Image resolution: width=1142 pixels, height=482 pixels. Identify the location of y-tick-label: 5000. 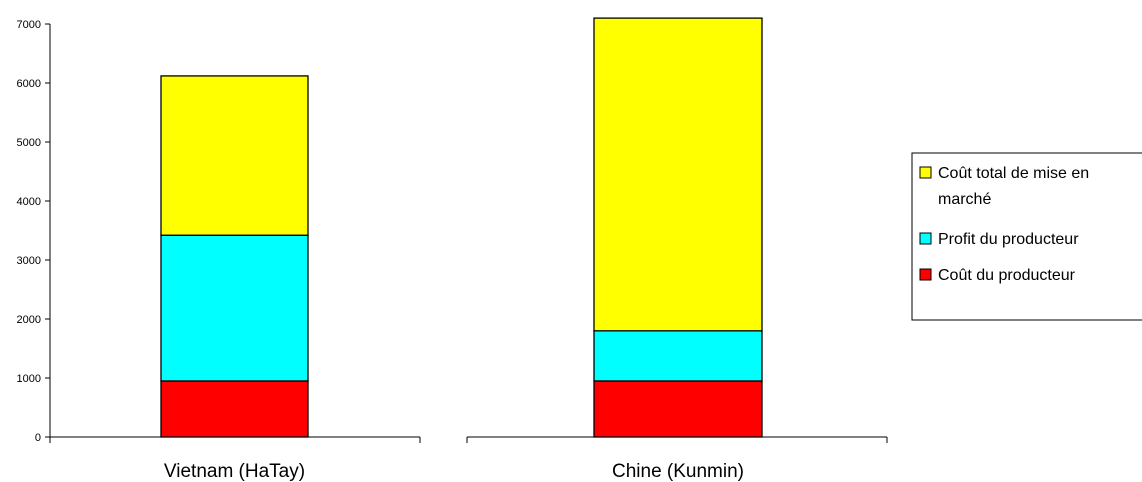
(29, 143).